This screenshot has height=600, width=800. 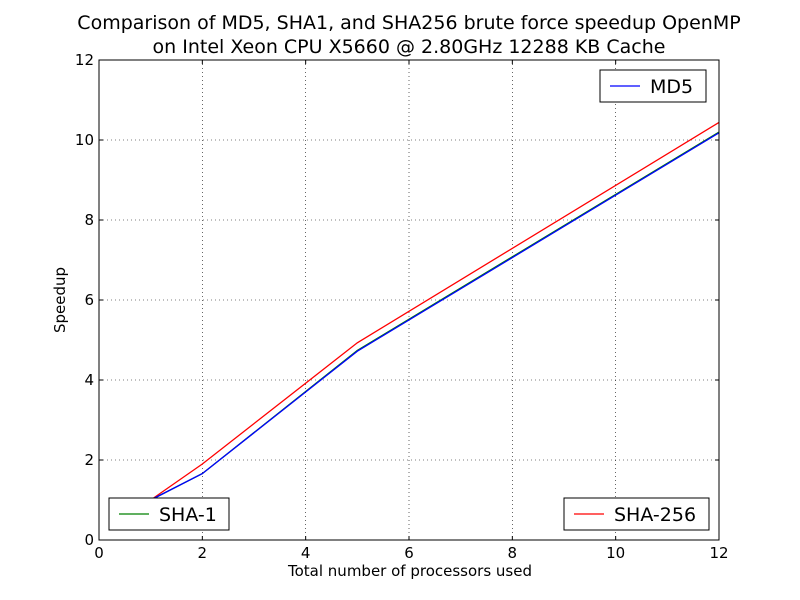 I want to click on x-tick-label: 6, so click(x=409, y=553).